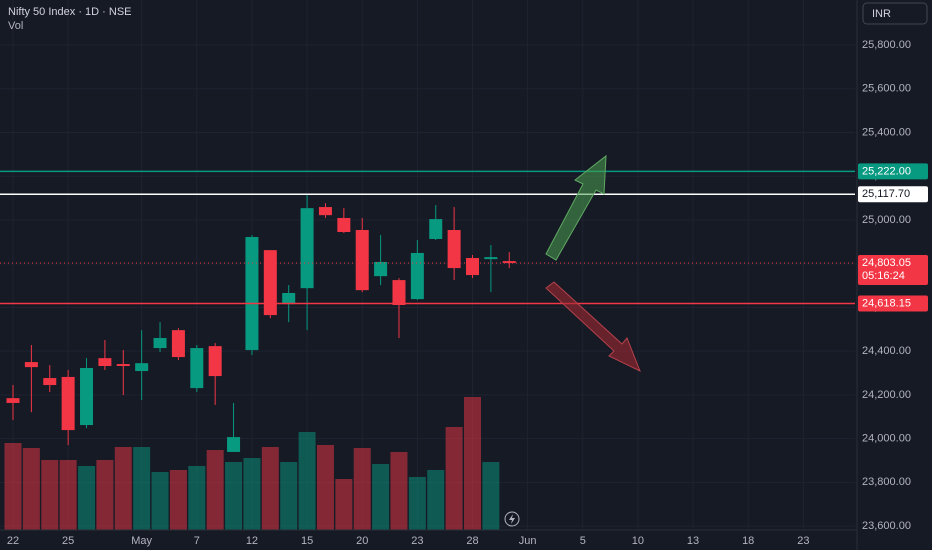 The width and height of the screenshot is (932, 550). Describe the element at coordinates (886, 89) in the screenshot. I see `y-tick-label: 25,600.00` at that location.